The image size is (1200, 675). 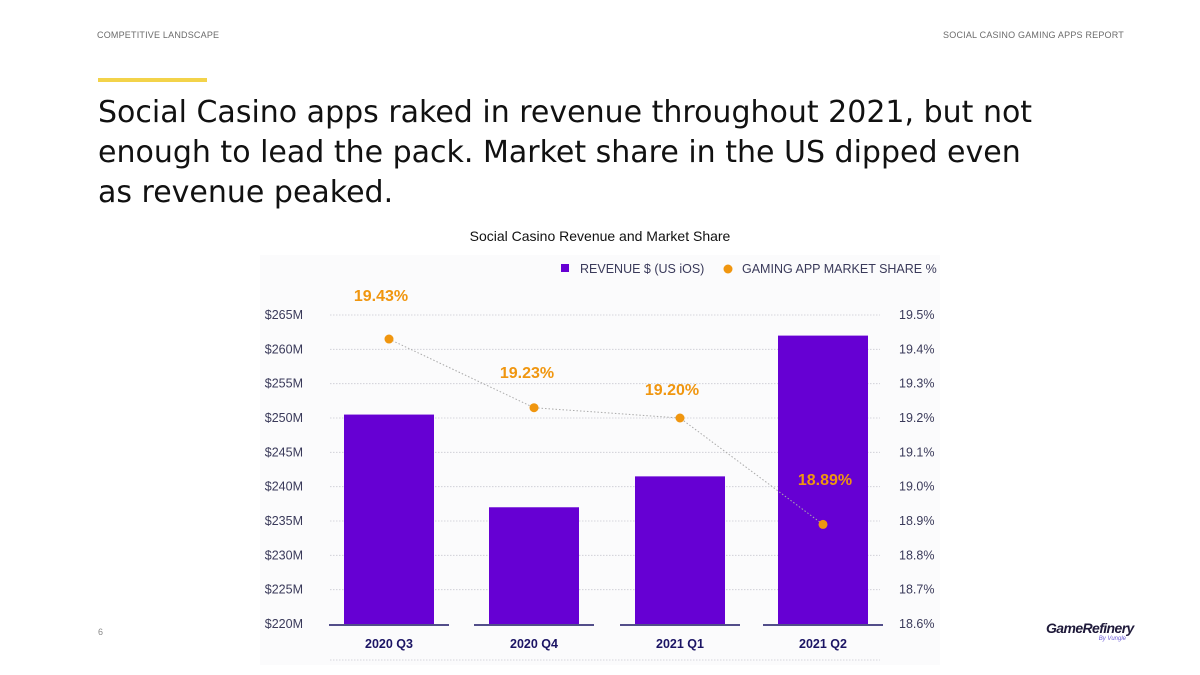 What do you see at coordinates (916, 590) in the screenshot?
I see `y-right-tick: 18.7%` at bounding box center [916, 590].